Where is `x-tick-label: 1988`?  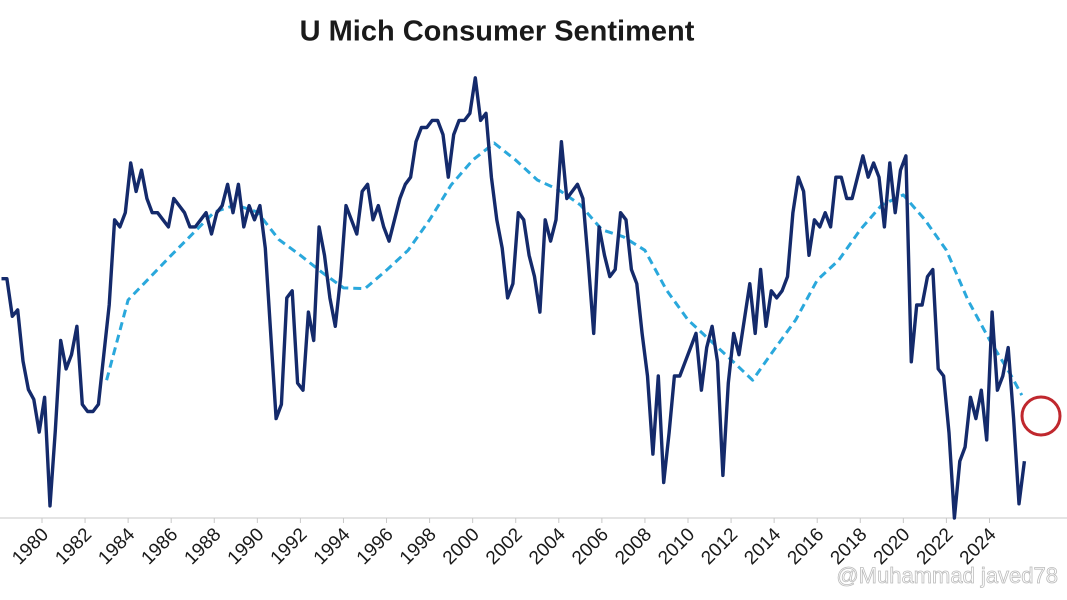
x-tick-label: 1988 is located at coordinates (203, 546).